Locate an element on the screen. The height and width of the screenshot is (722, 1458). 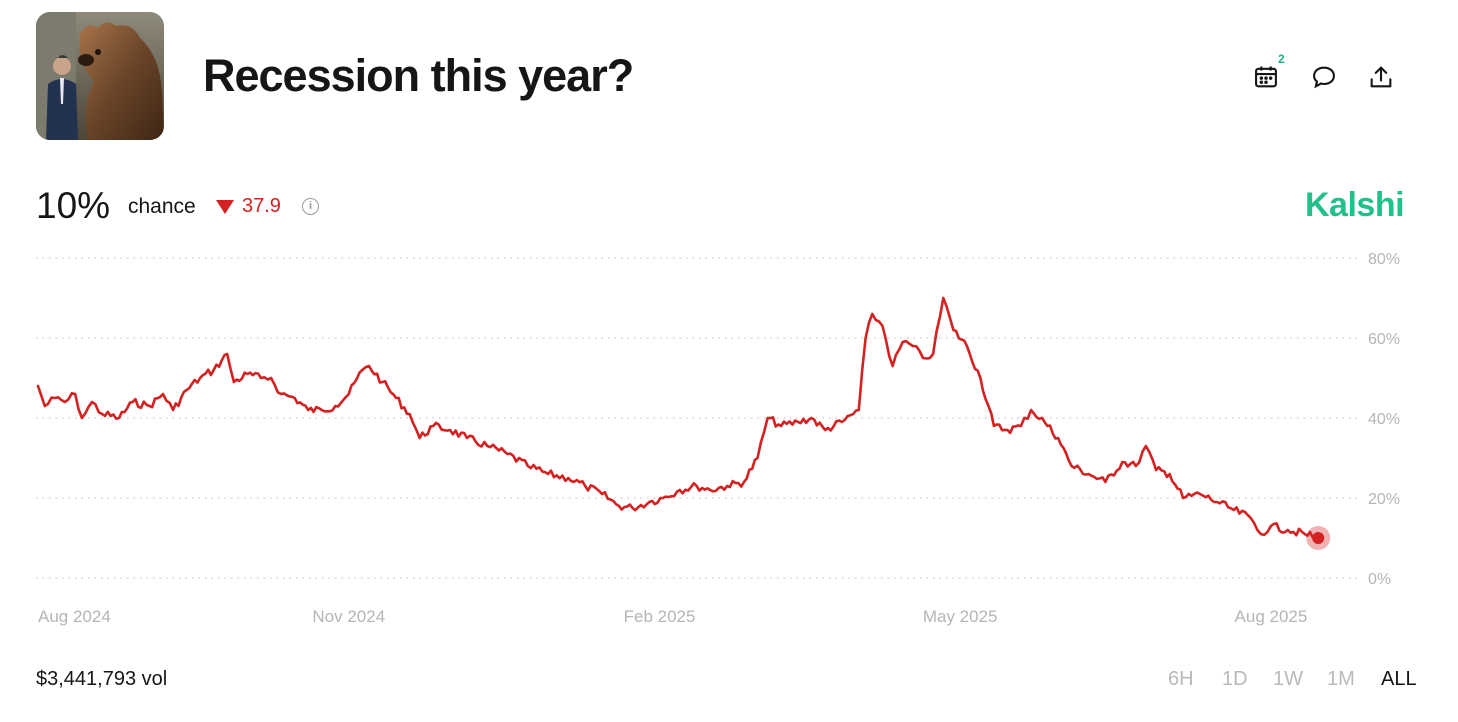
brand-logo: Kalshi is located at coordinates (1355, 205).